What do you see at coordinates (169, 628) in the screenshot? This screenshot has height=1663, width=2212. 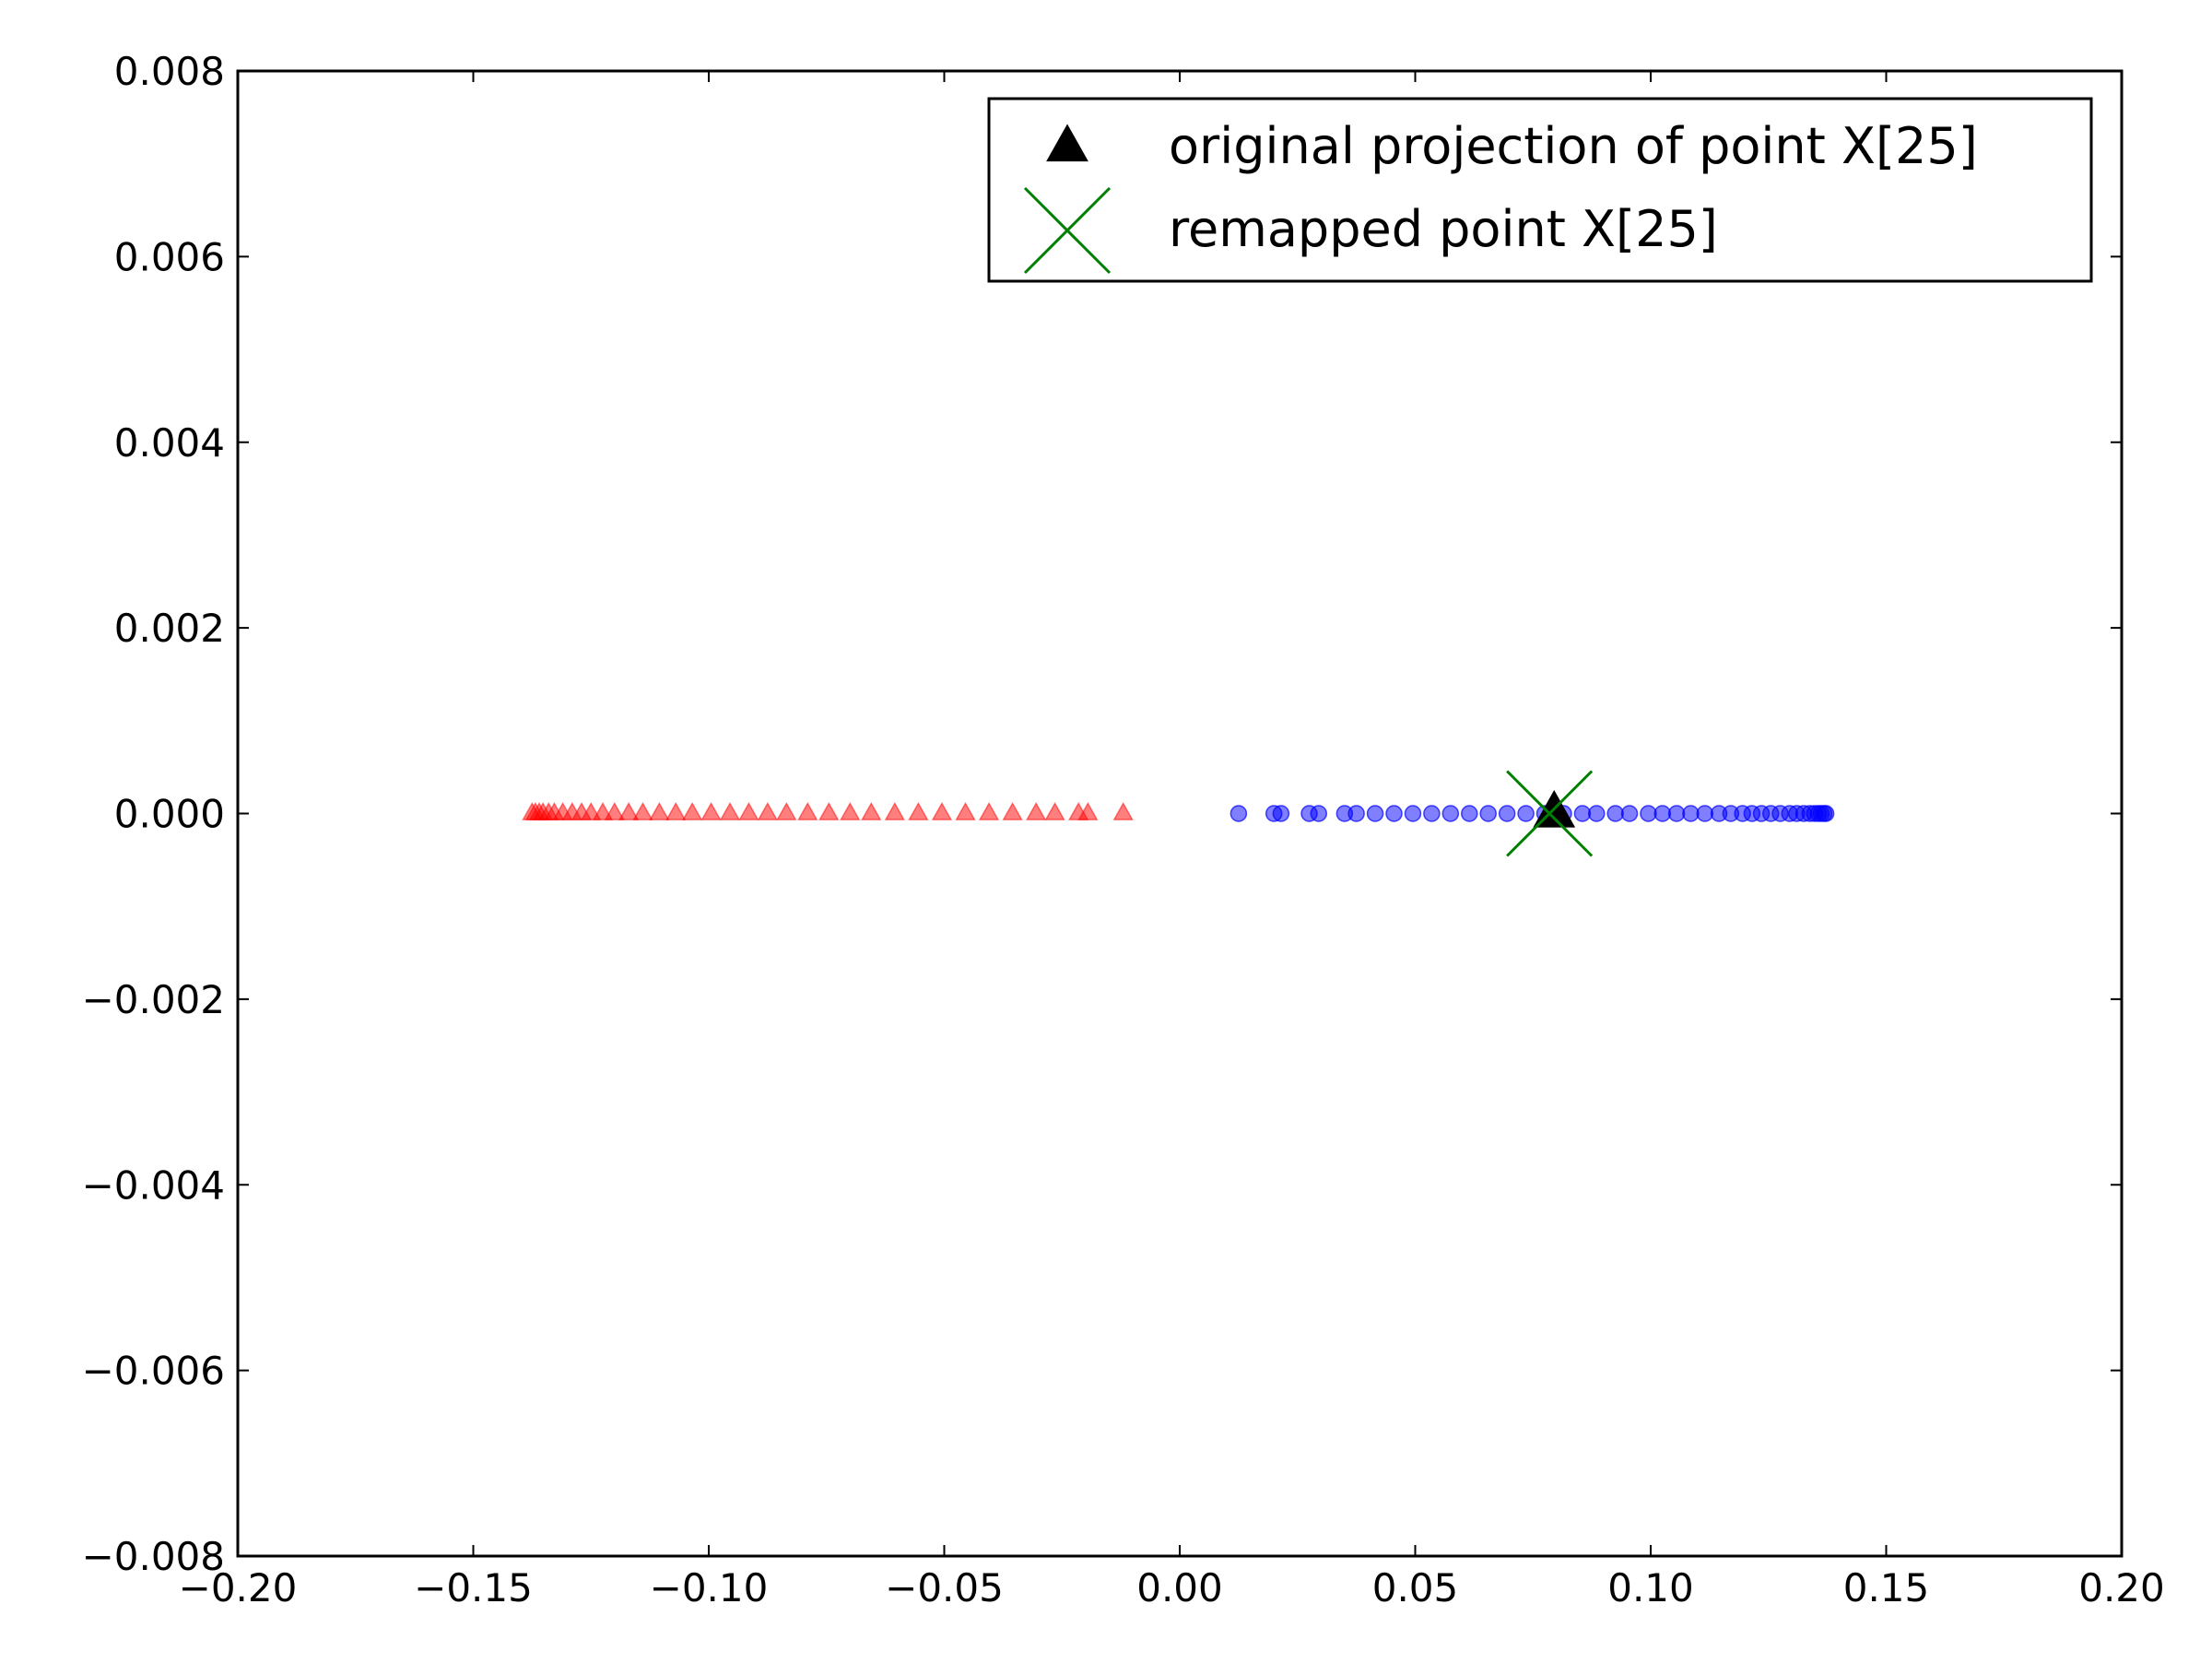 I see `y-tick-label: 0.002` at bounding box center [169, 628].